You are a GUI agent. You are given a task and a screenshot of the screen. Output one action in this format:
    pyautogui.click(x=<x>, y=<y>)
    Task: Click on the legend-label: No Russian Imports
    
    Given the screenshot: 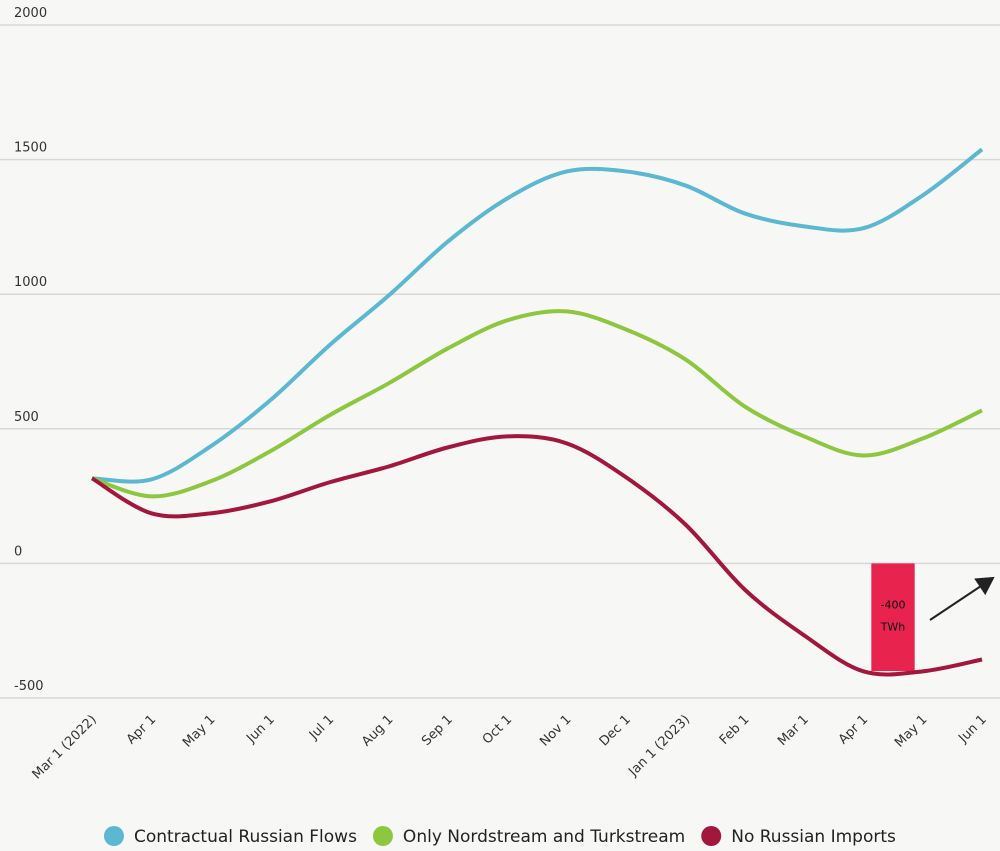 What is the action you would take?
    pyautogui.click(x=813, y=837)
    